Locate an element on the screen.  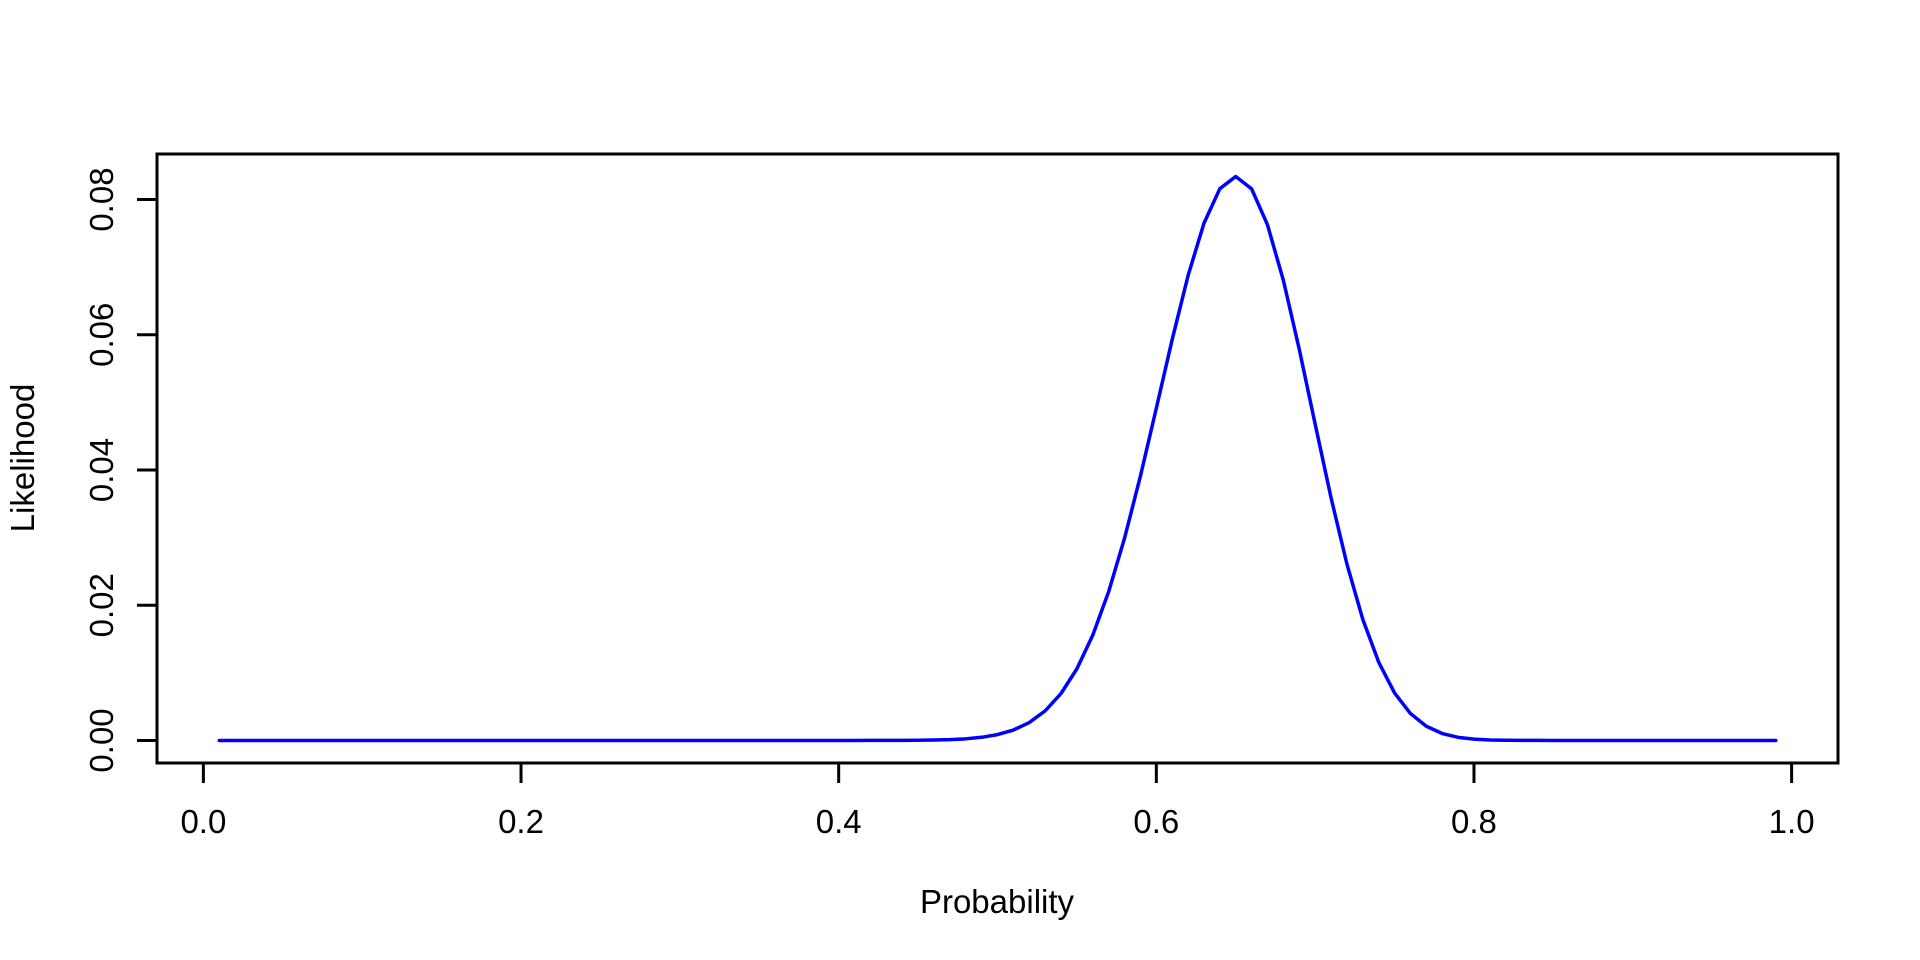
x-tick-label: 0.4 is located at coordinates (839, 821).